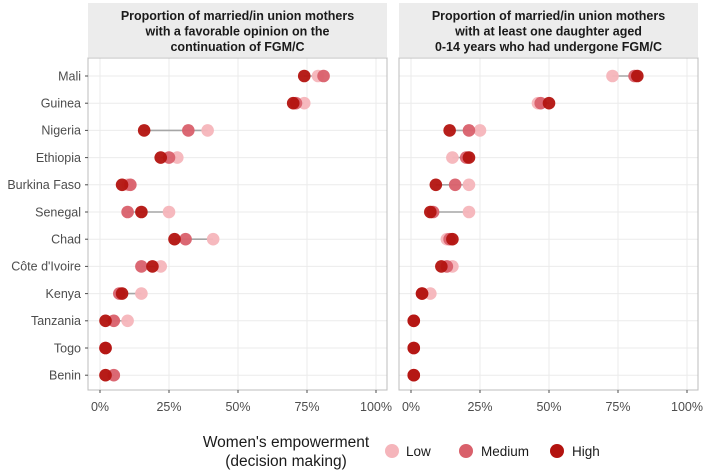 The width and height of the screenshot is (706, 475). Describe the element at coordinates (586, 451) in the screenshot. I see `legend-label-high: High` at that location.